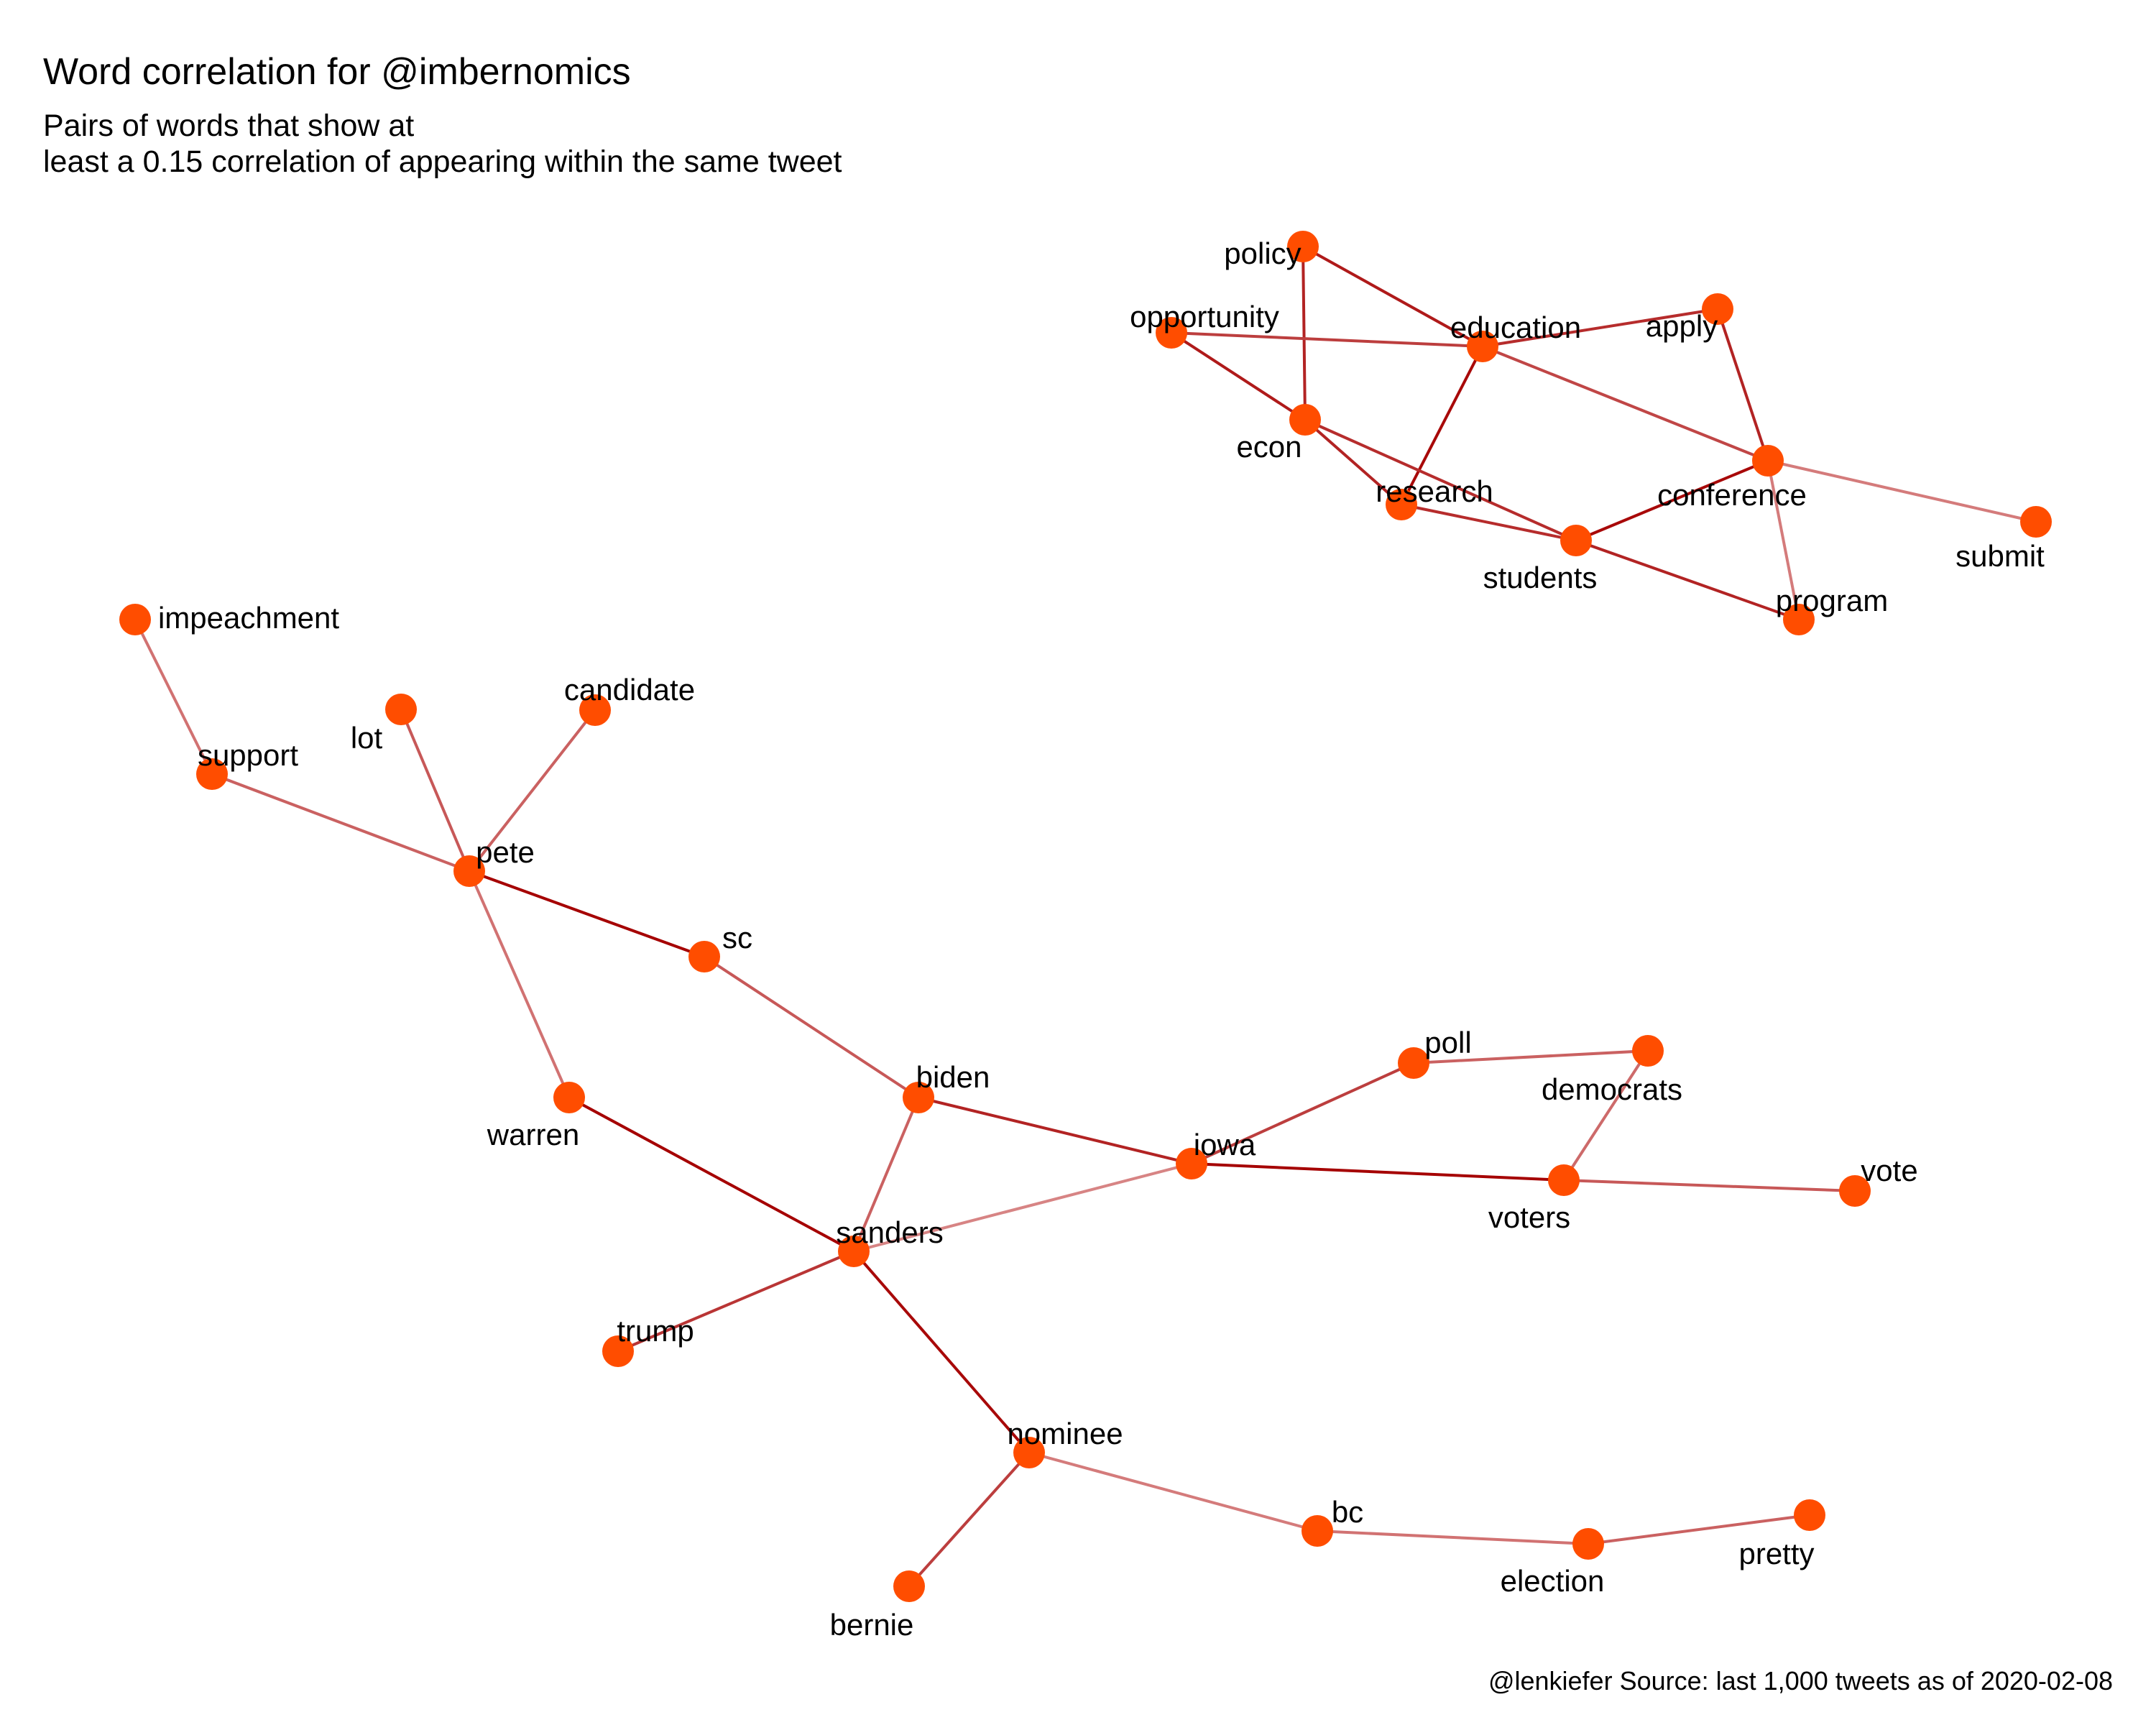 The height and width of the screenshot is (1725, 2156). Describe the element at coordinates (655, 1331) in the screenshot. I see `node-label-trump: trump` at that location.